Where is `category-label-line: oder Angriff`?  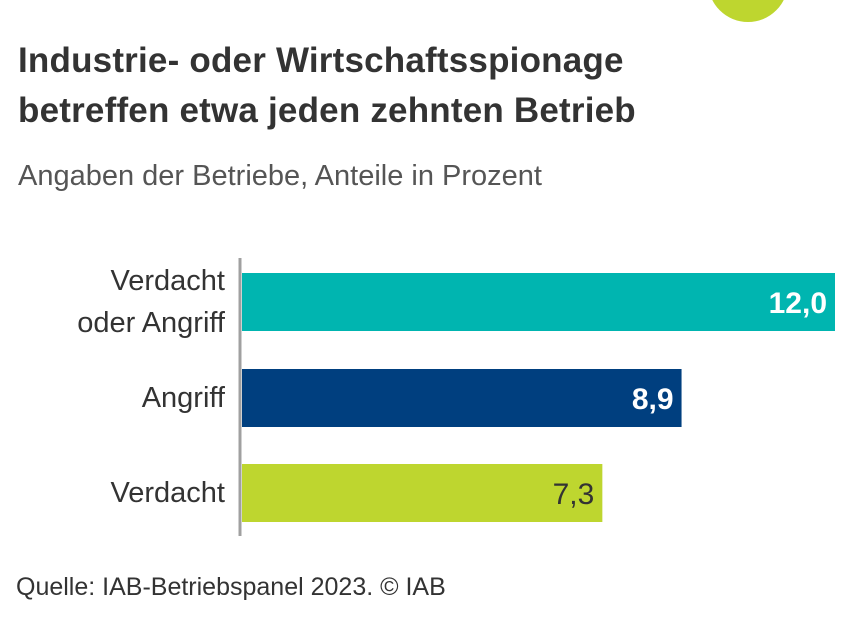 category-label-line: oder Angriff is located at coordinates (151, 323).